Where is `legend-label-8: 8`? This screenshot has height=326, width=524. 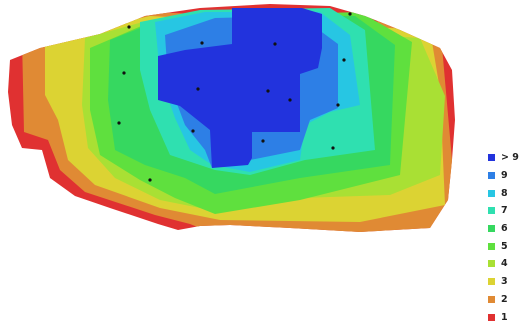 legend-label-8: 8 is located at coordinates (504, 193).